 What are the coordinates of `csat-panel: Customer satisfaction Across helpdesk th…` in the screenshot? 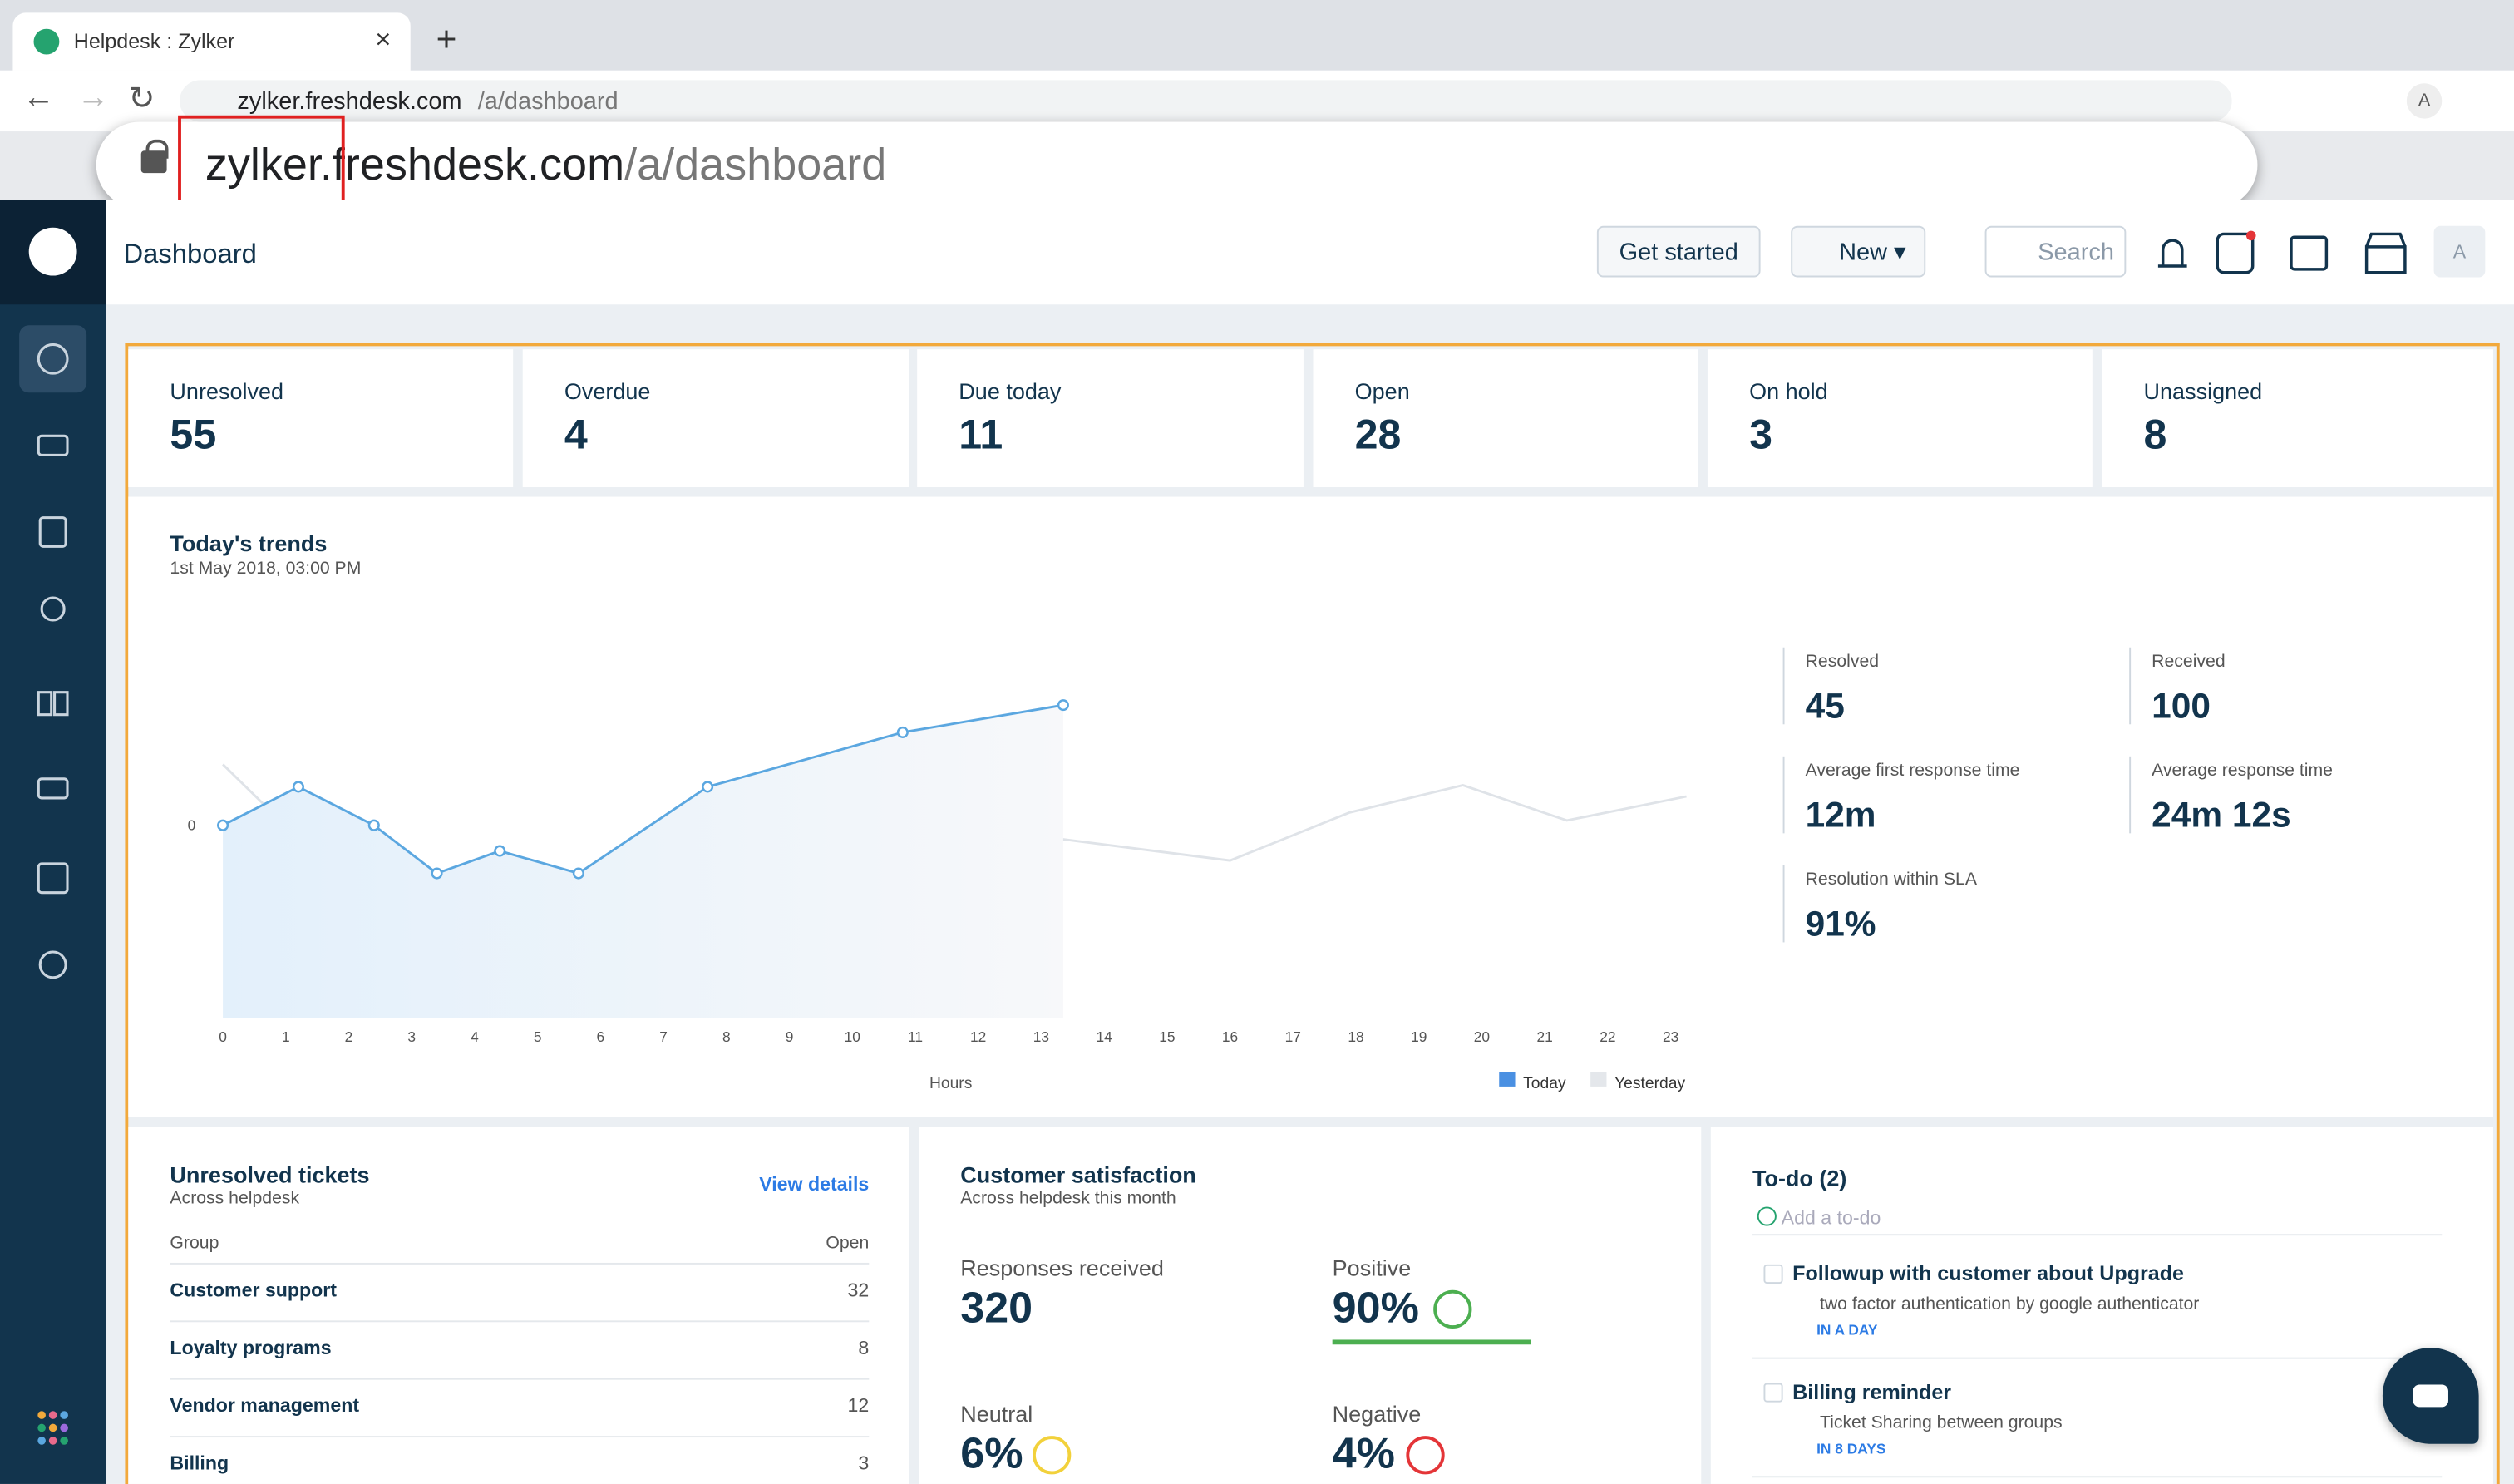 It's located at (1311, 1305).